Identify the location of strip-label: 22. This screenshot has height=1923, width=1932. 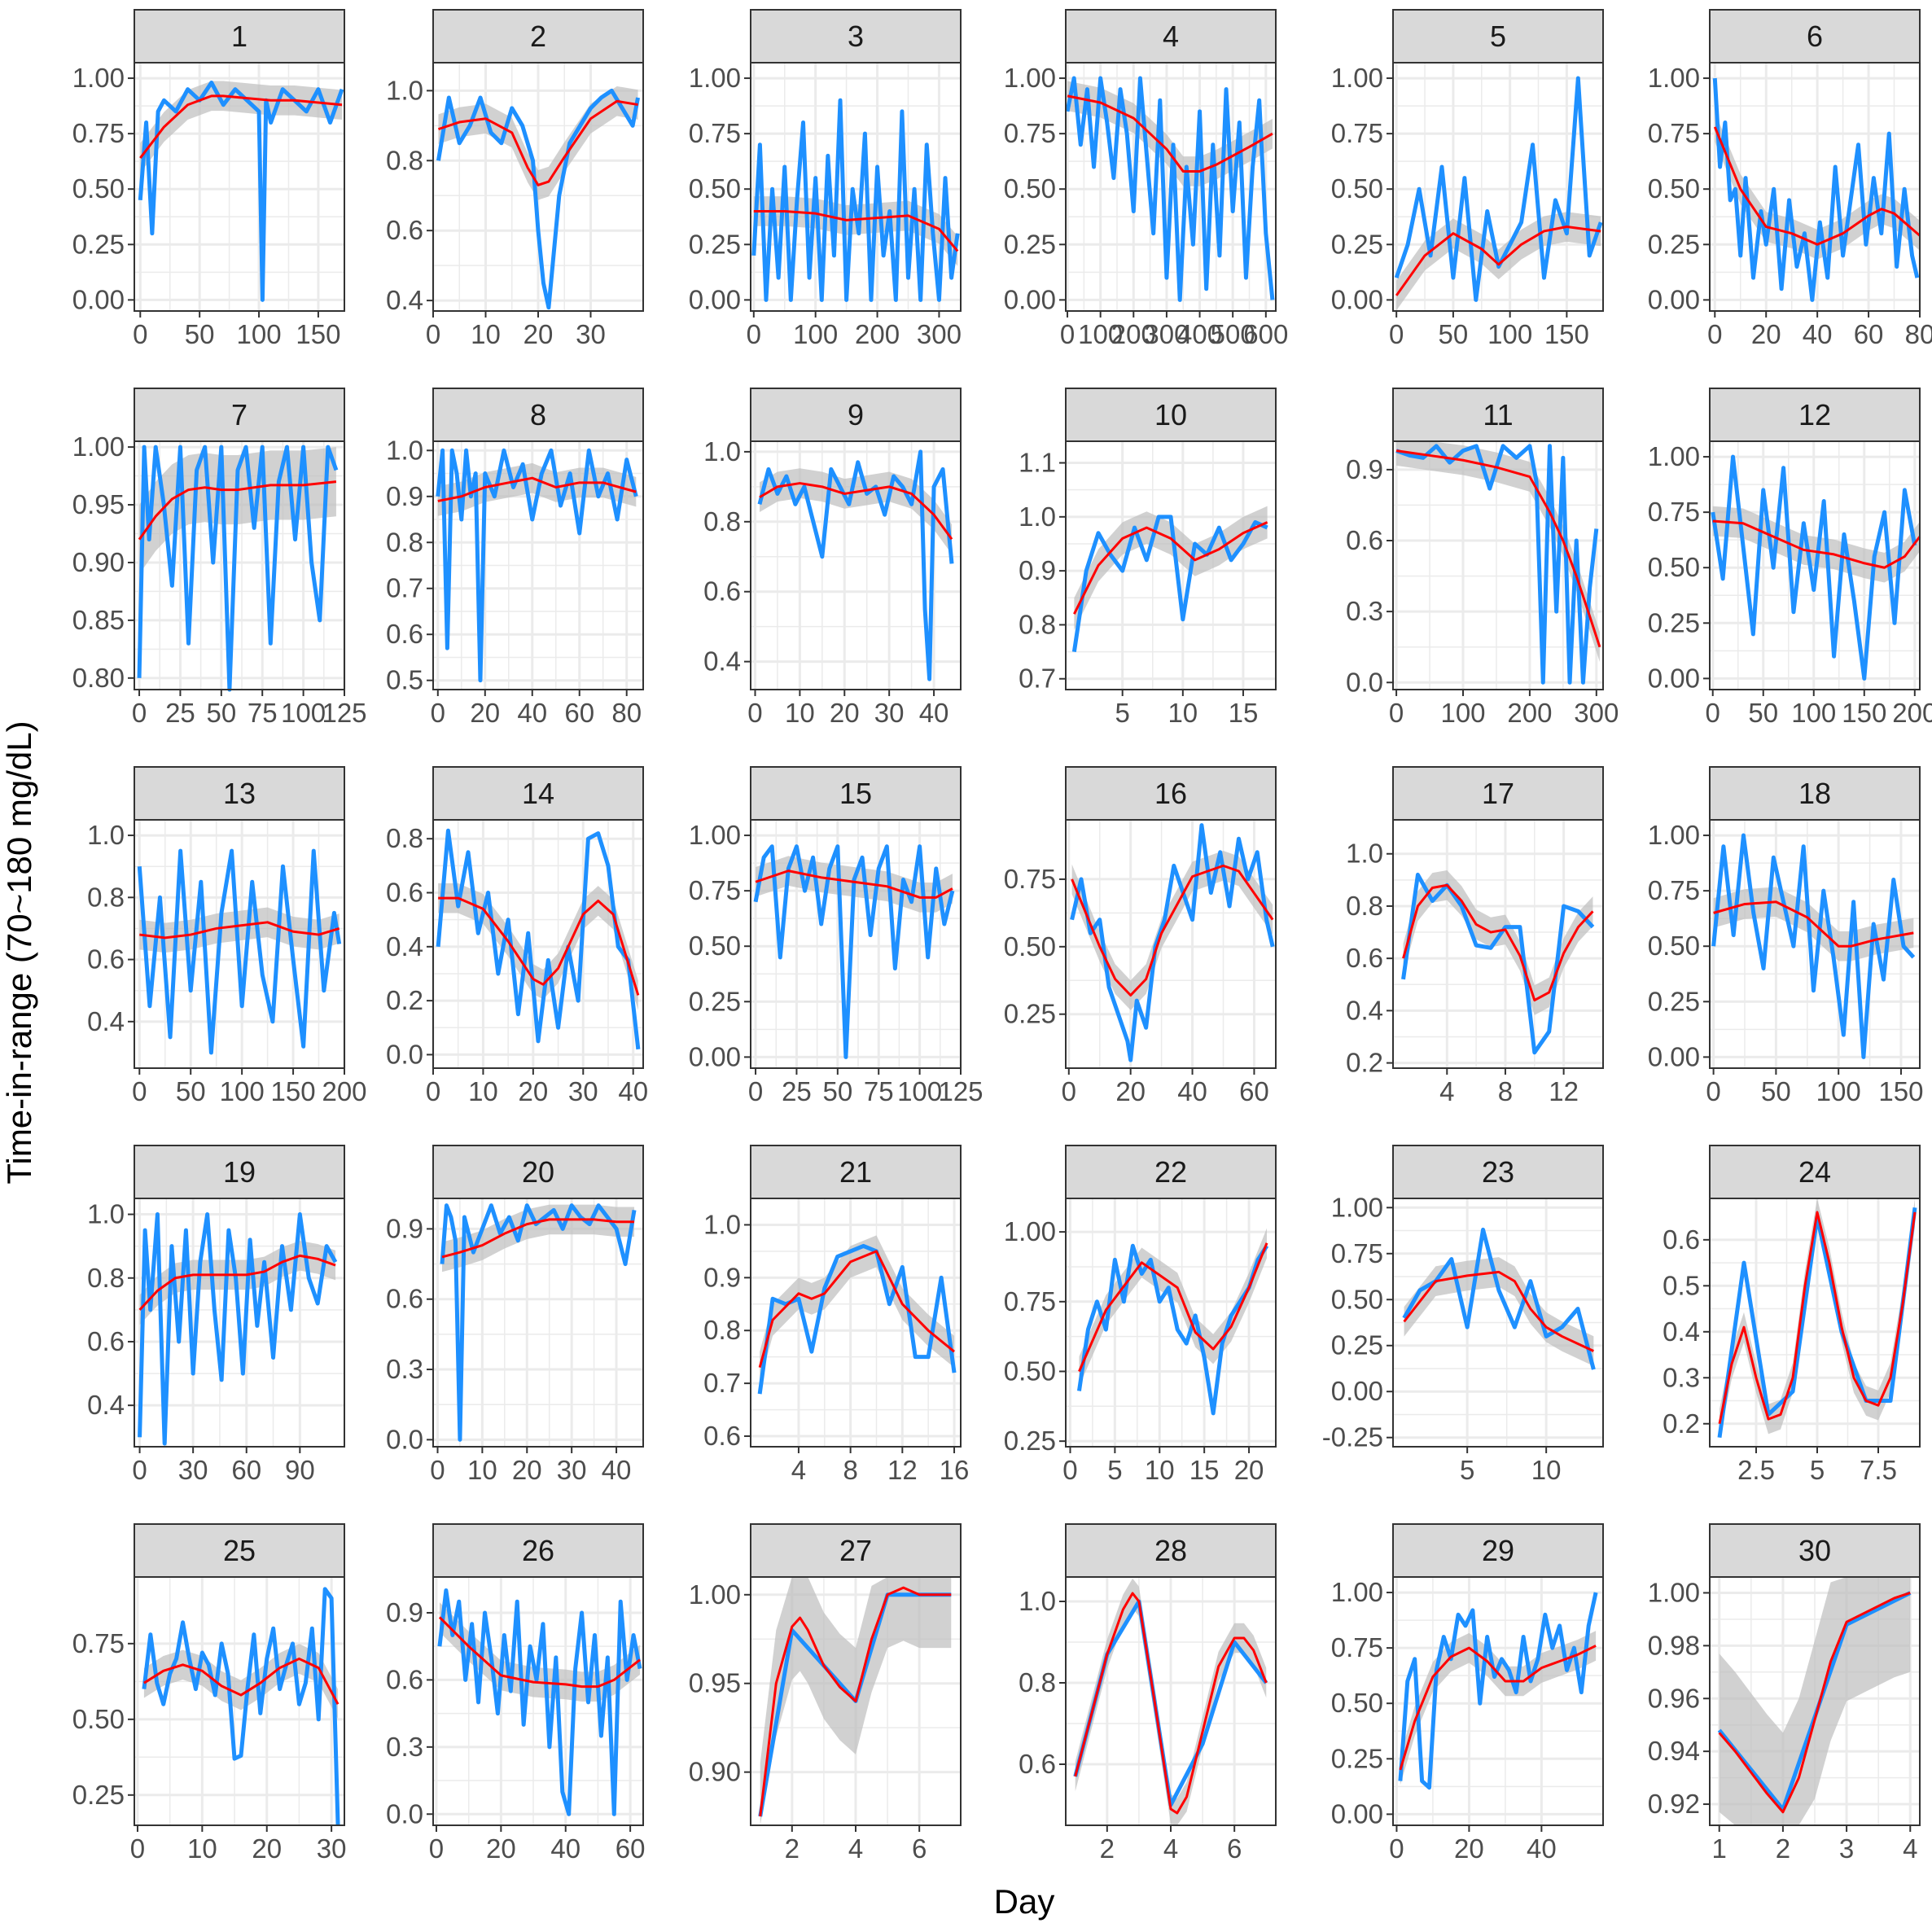
(1170, 1172).